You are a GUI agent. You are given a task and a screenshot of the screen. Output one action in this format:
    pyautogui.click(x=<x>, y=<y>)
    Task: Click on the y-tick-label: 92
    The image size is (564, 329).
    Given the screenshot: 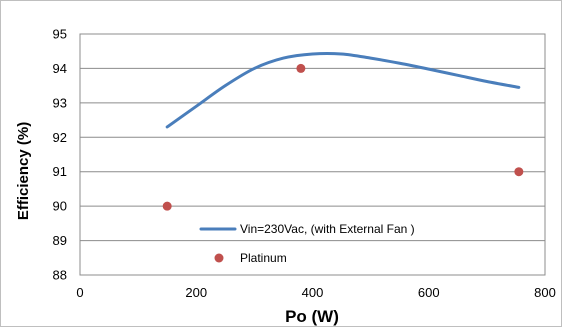 What is the action you would take?
    pyautogui.click(x=60, y=137)
    